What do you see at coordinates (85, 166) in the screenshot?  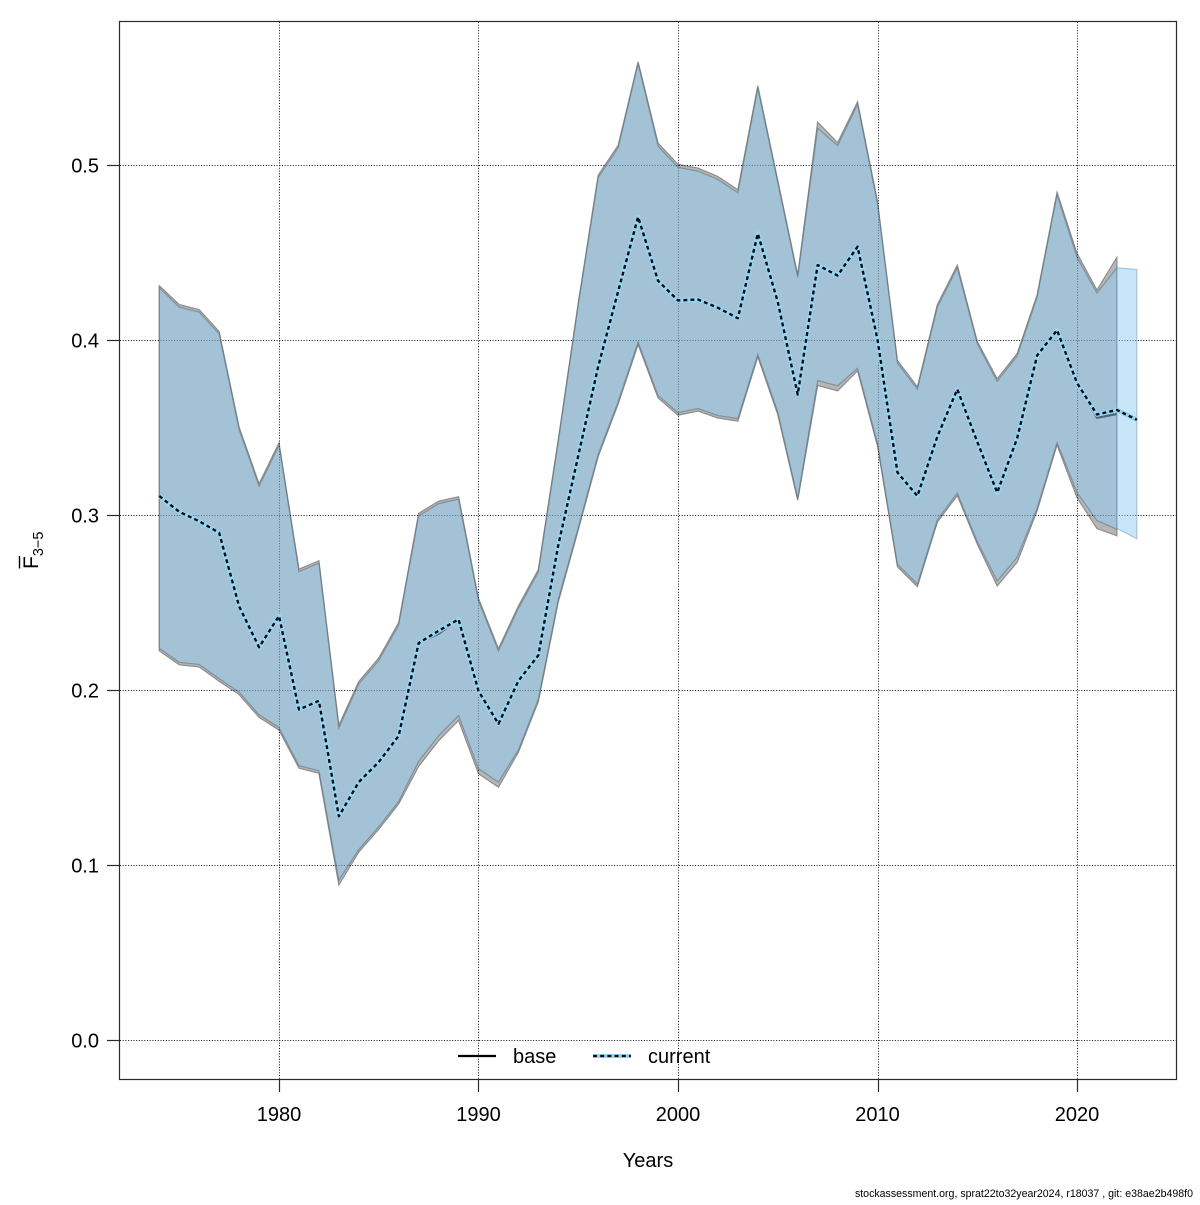 I see `svg-text: 0.5` at bounding box center [85, 166].